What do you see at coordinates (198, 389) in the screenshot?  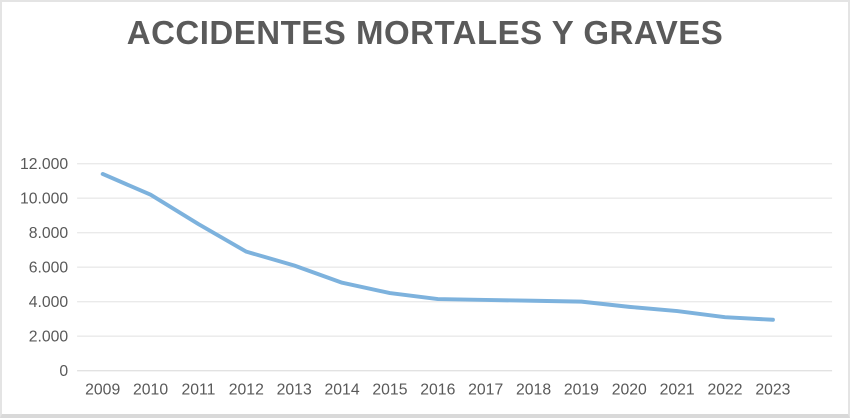 I see `x-axis-tick-label: 2011` at bounding box center [198, 389].